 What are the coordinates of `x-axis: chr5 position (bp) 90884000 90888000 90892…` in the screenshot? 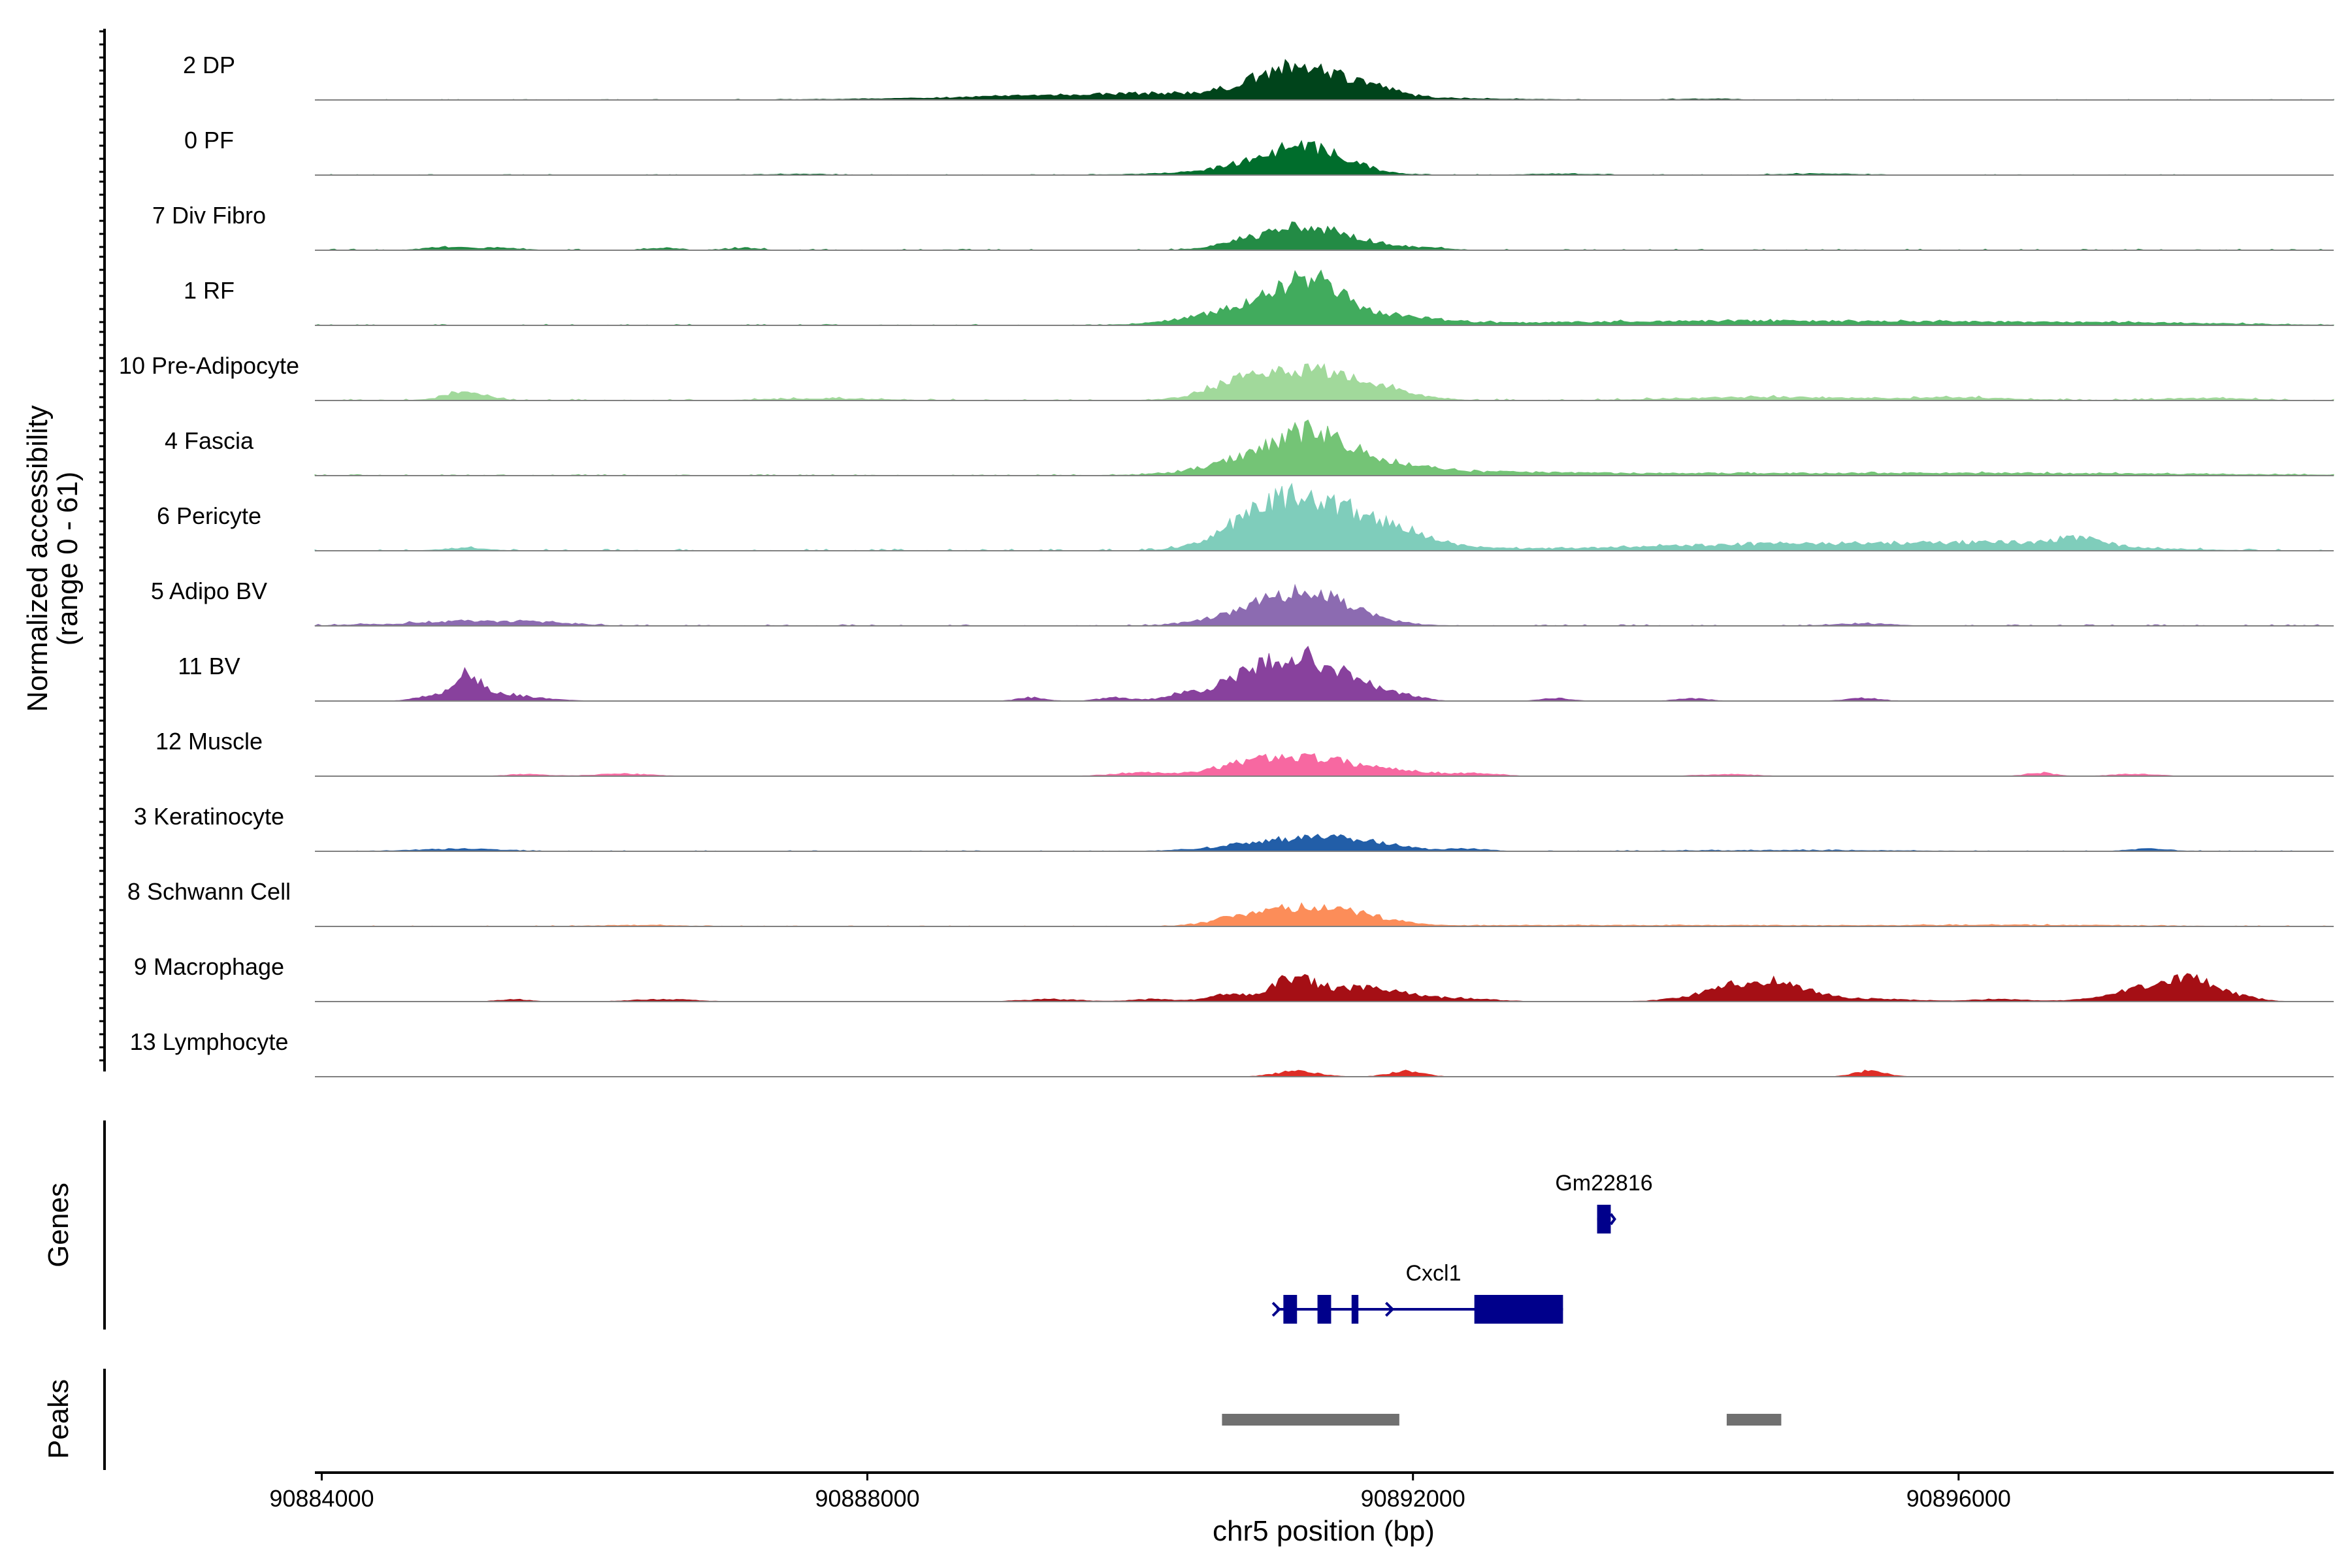 It's located at (1301, 1509).